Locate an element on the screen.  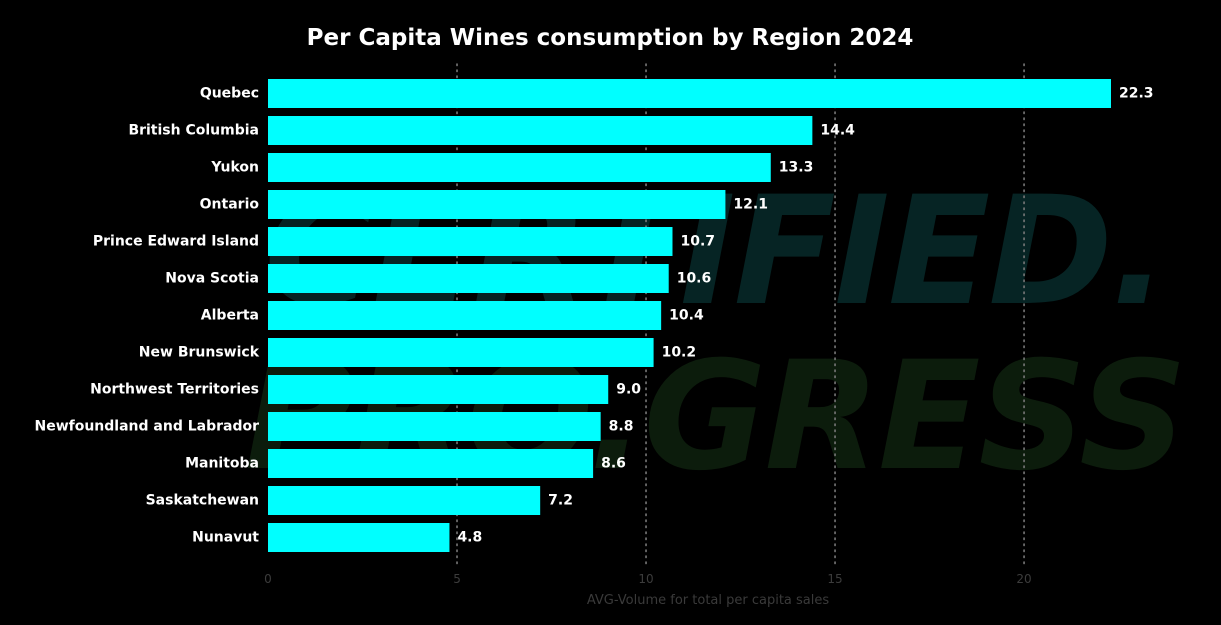
category-label: Prince Edward Island is located at coordinates (176, 242).